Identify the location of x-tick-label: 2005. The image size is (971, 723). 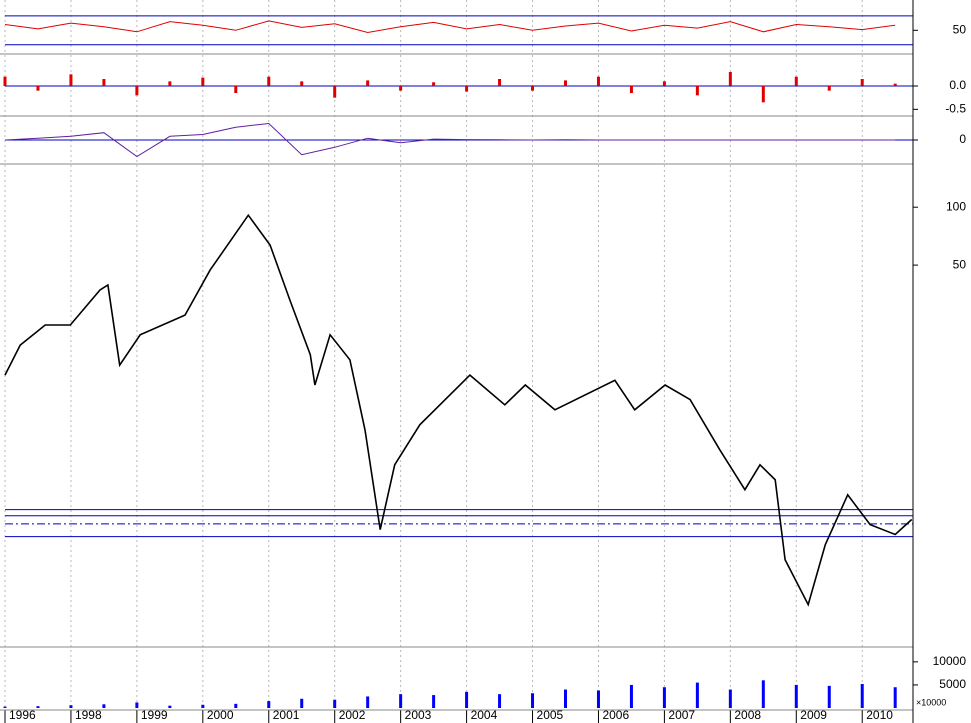
(550, 715).